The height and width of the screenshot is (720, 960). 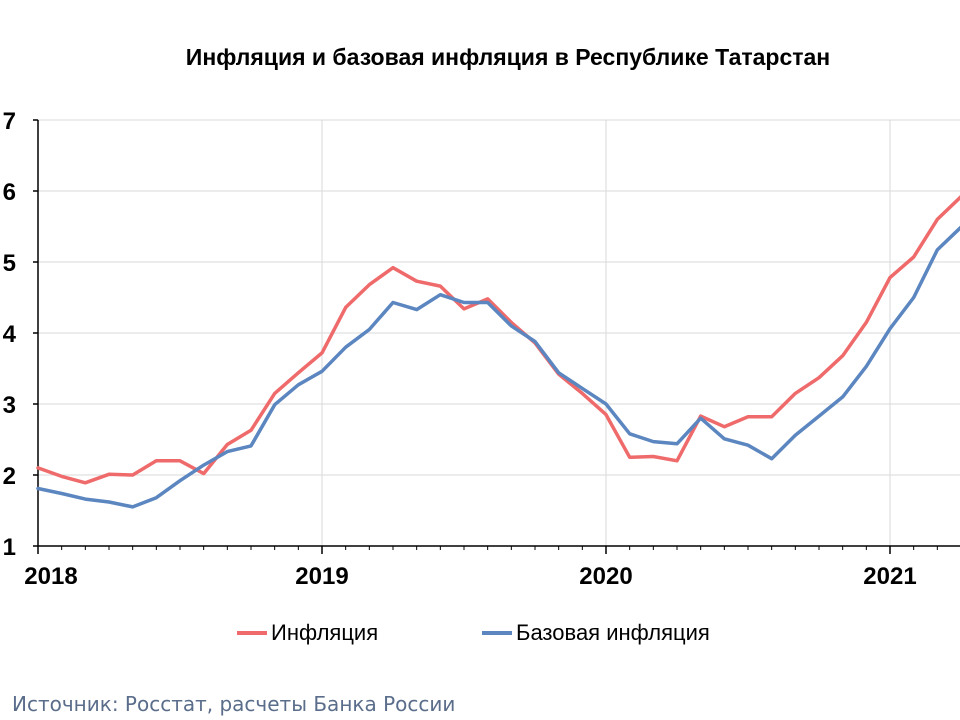 What do you see at coordinates (9, 192) in the screenshot?
I see `y-tick-label: 6` at bounding box center [9, 192].